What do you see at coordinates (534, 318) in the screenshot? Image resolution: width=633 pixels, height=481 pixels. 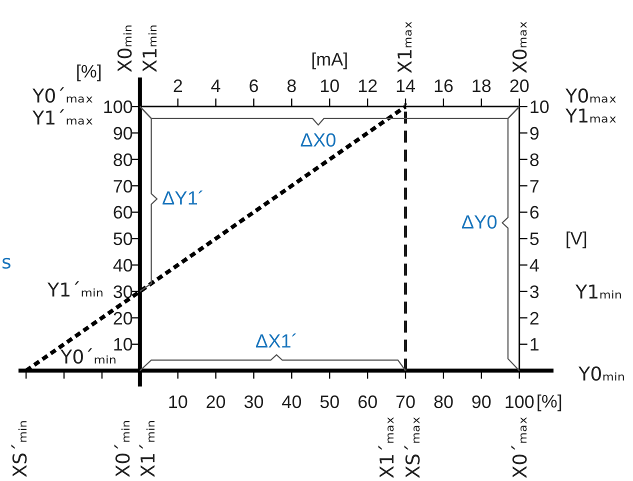 I see `y2-tick-label: 2` at bounding box center [534, 318].